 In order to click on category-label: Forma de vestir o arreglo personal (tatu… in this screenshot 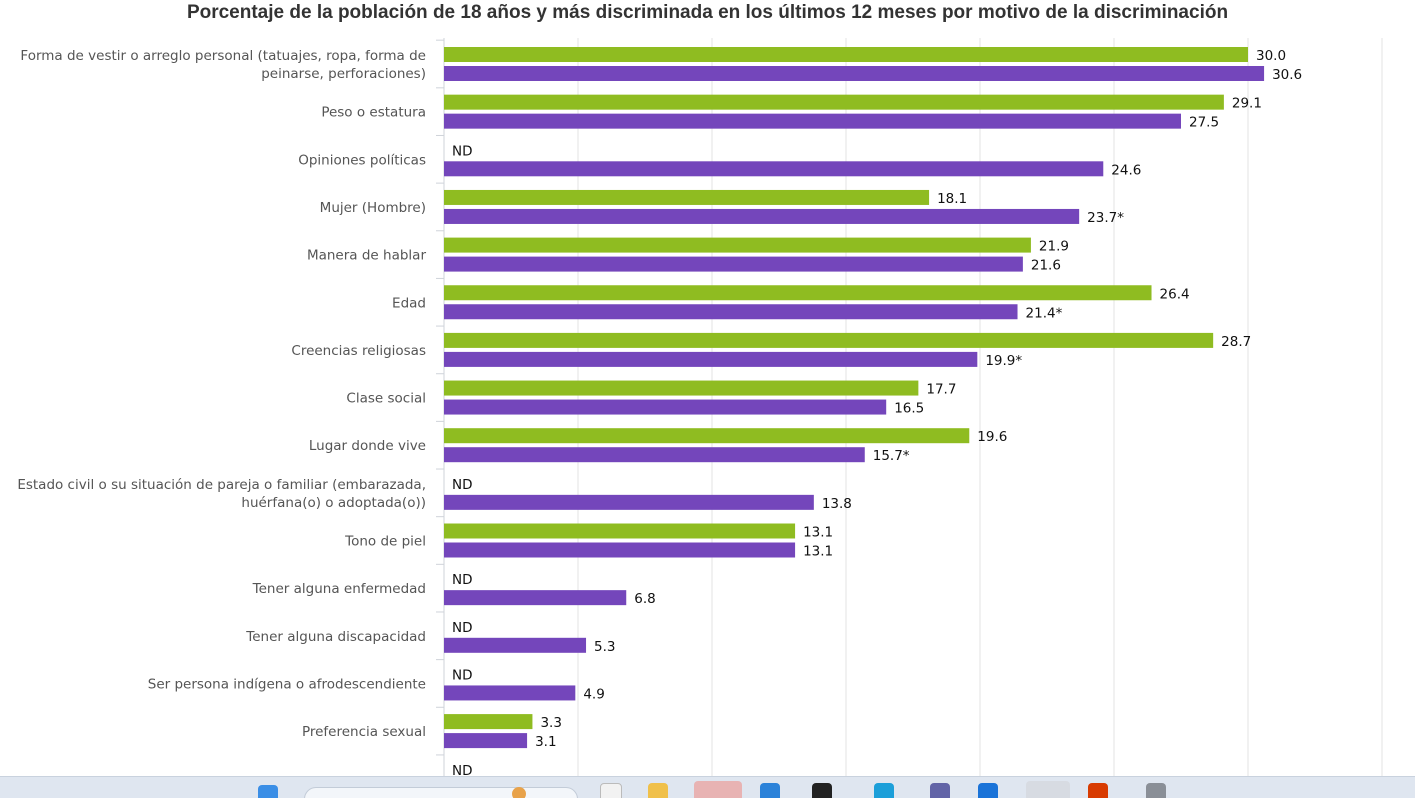, I will do `click(223, 65)`.